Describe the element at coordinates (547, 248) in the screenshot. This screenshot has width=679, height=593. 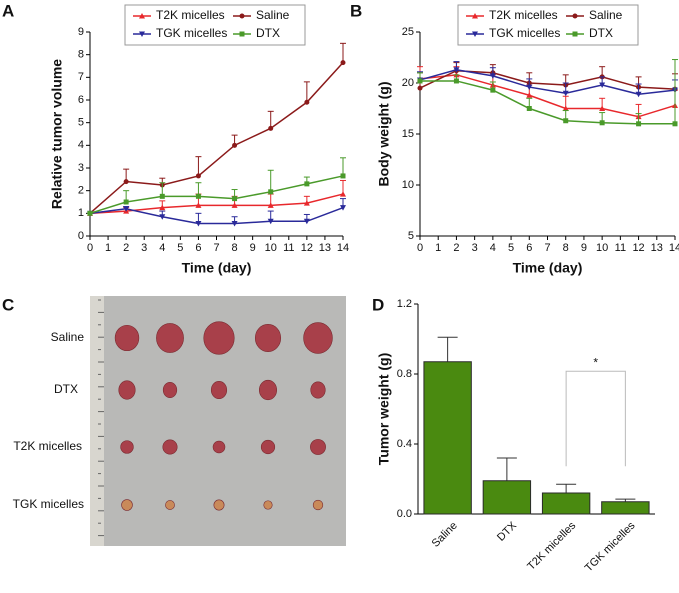
I see `x-tick-label: 7` at that location.